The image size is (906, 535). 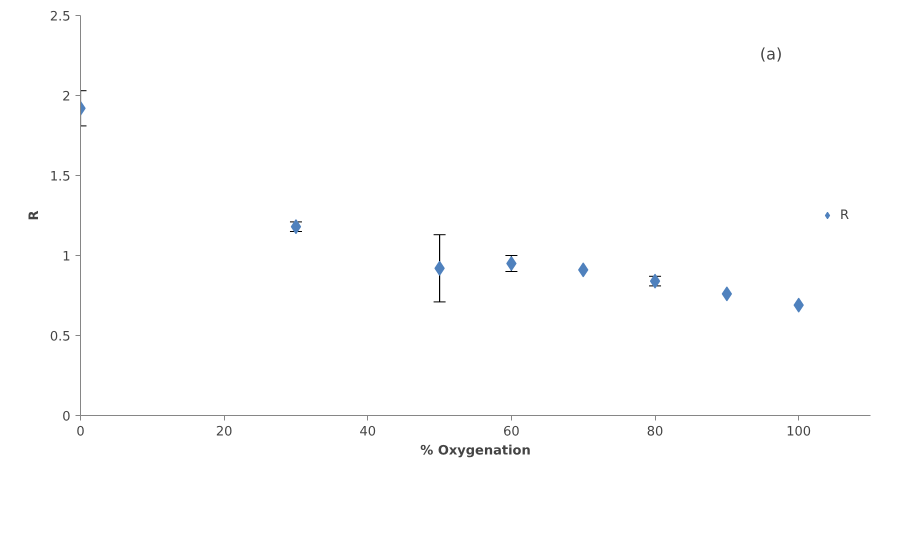 I want to click on y-axis-title: R, so click(x=34, y=215).